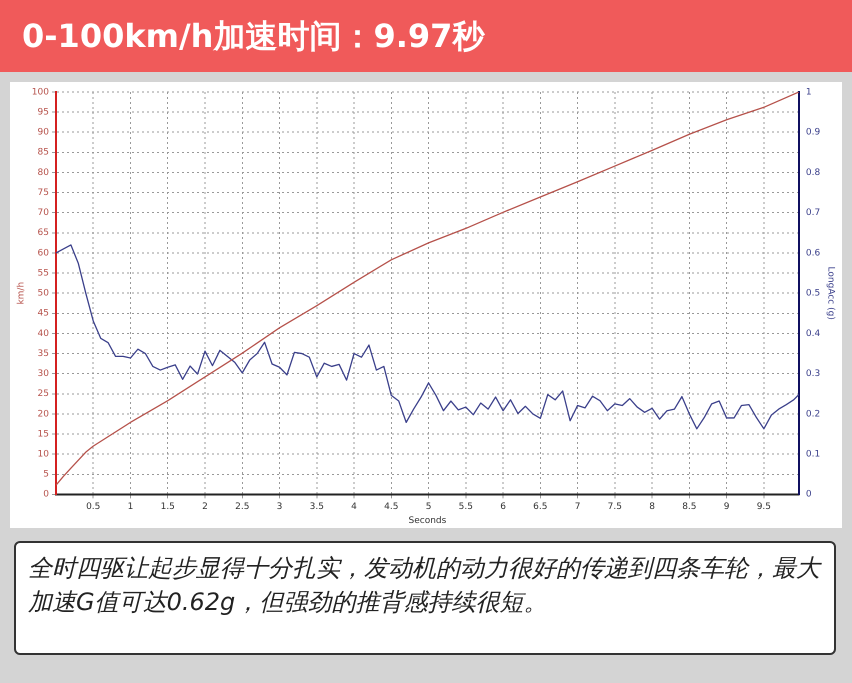 The image size is (852, 683). I want to click on y-tick-label: 40, so click(44, 333).